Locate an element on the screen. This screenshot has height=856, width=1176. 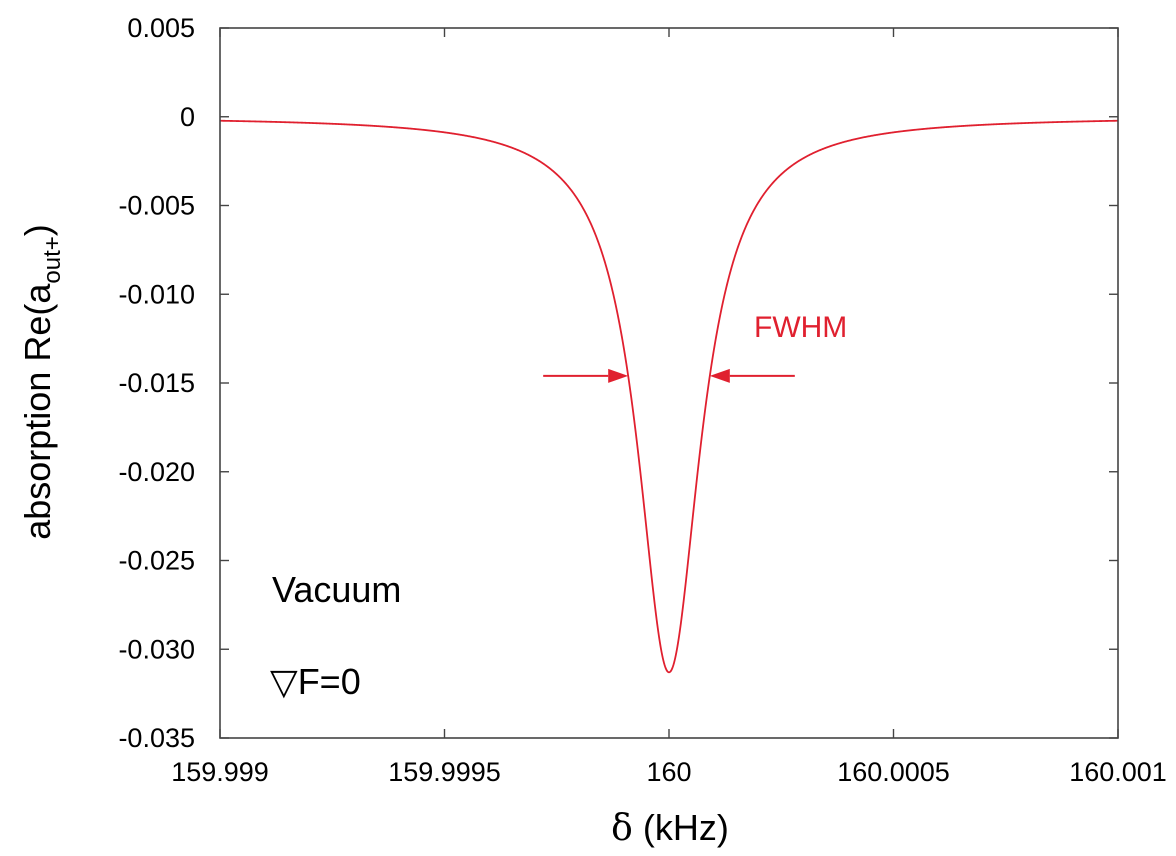
x-tick-label: 160.001 is located at coordinates (1118, 772).